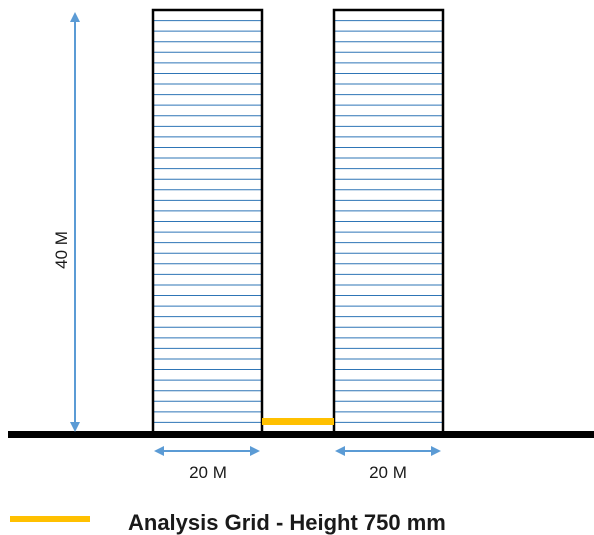 The height and width of the screenshot is (535, 594). I want to click on legend-label: Analysis Grid - Height 750 mm, so click(287, 522).